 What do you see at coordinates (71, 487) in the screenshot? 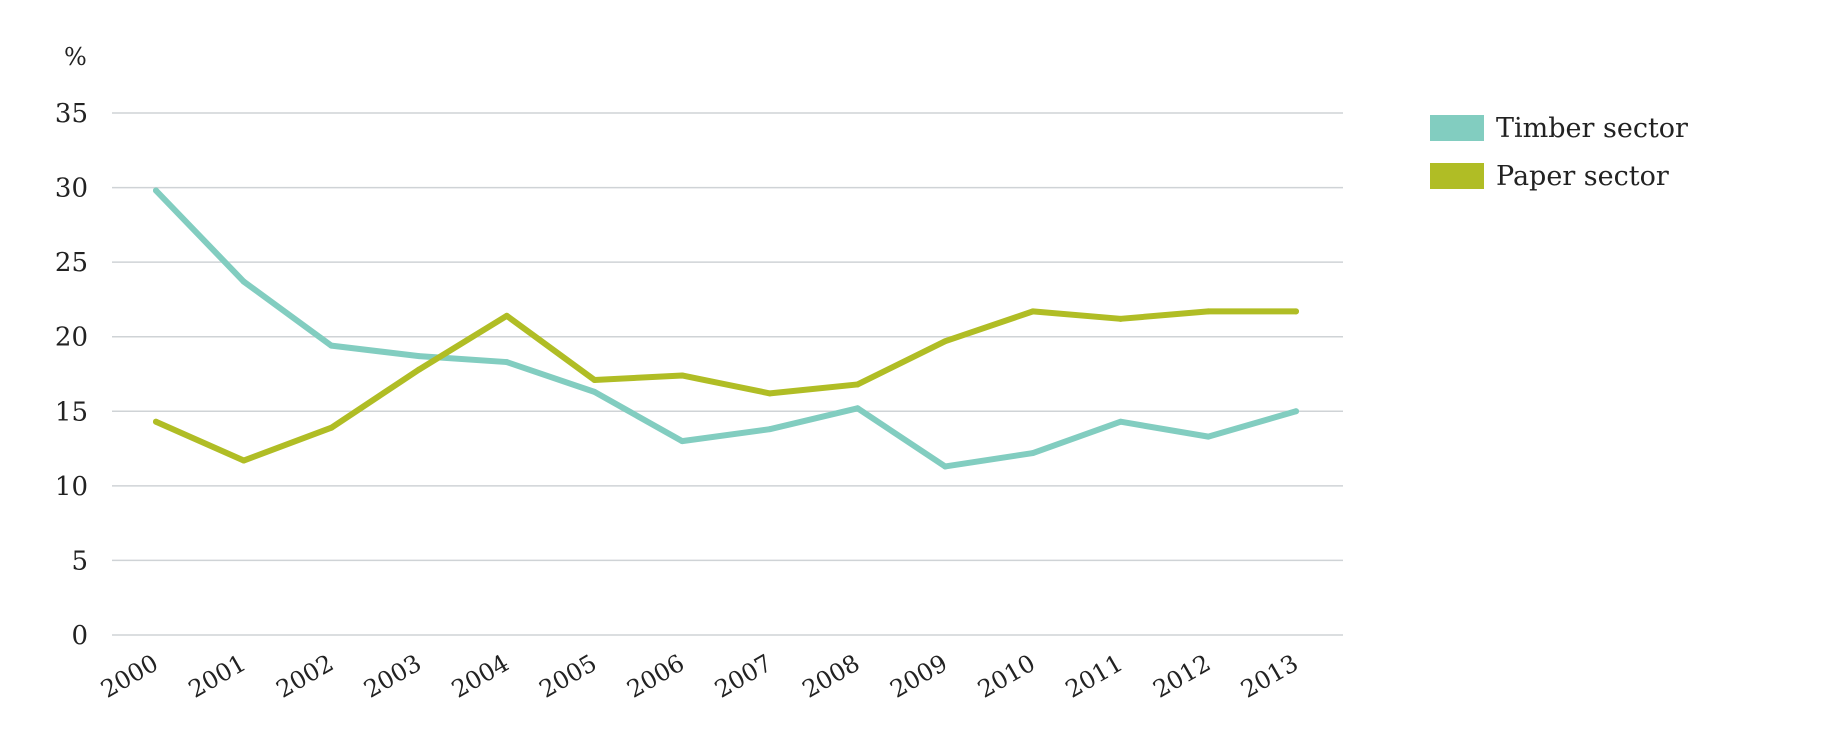
I see `y-tick-label-10: 10` at bounding box center [71, 487].